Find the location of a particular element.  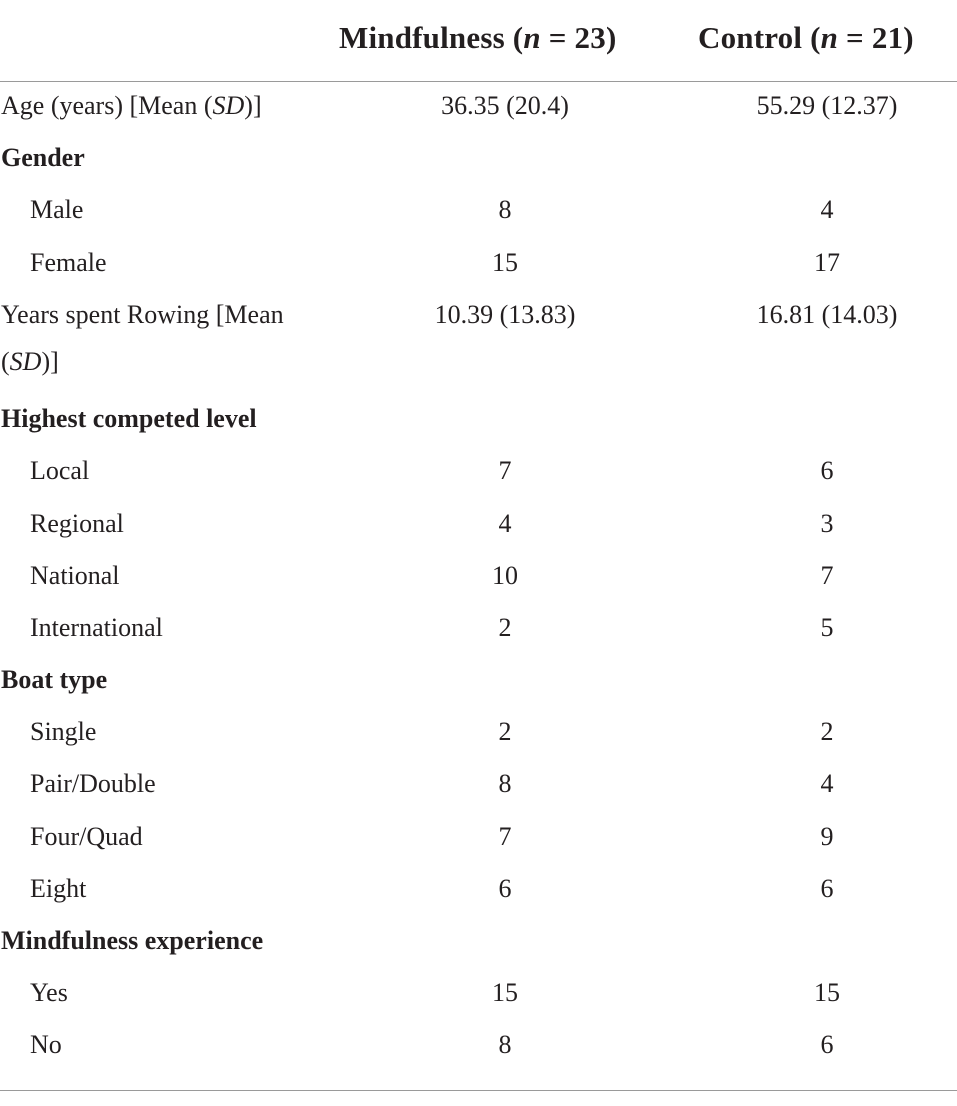

section-heading: Highest competed level is located at coordinates (129, 419).